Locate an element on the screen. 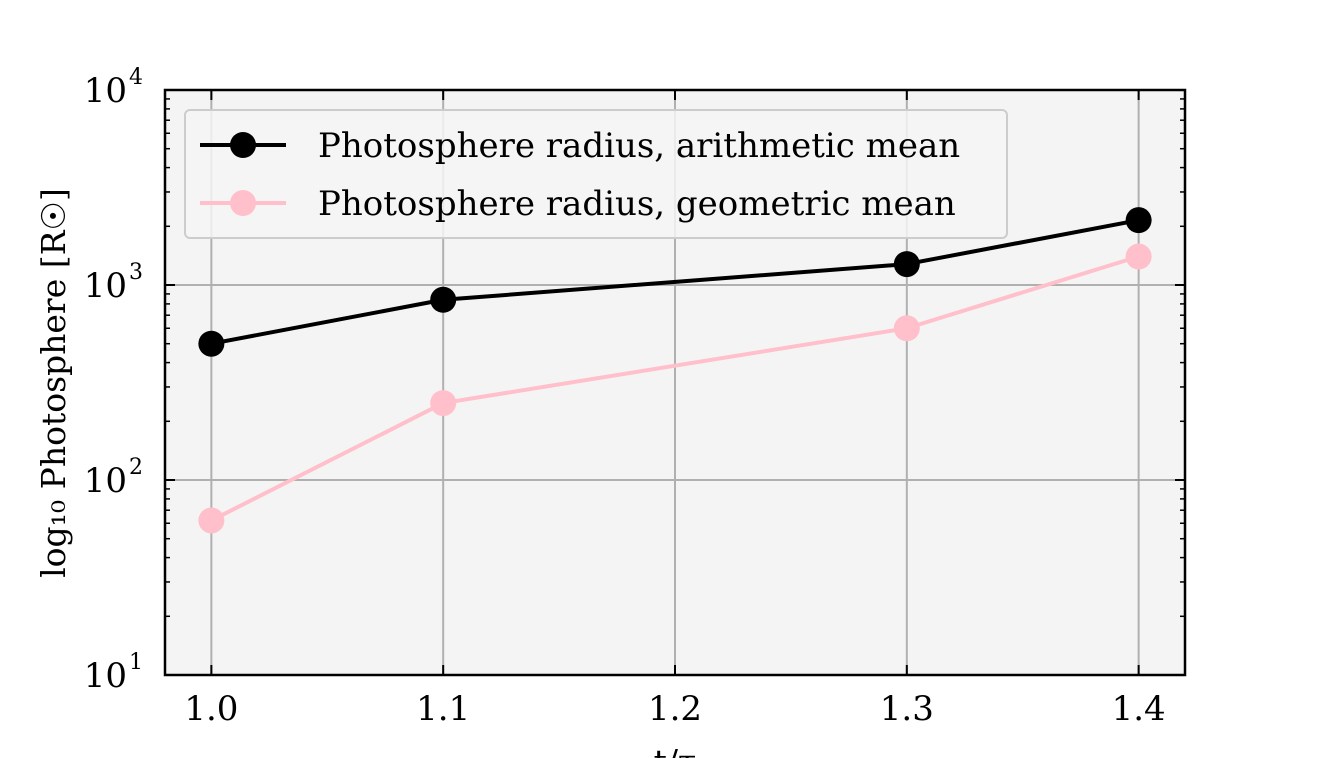 Image resolution: width=1317 pixels, height=758 pixels. x-tick-label: 1.2 is located at coordinates (675, 709).